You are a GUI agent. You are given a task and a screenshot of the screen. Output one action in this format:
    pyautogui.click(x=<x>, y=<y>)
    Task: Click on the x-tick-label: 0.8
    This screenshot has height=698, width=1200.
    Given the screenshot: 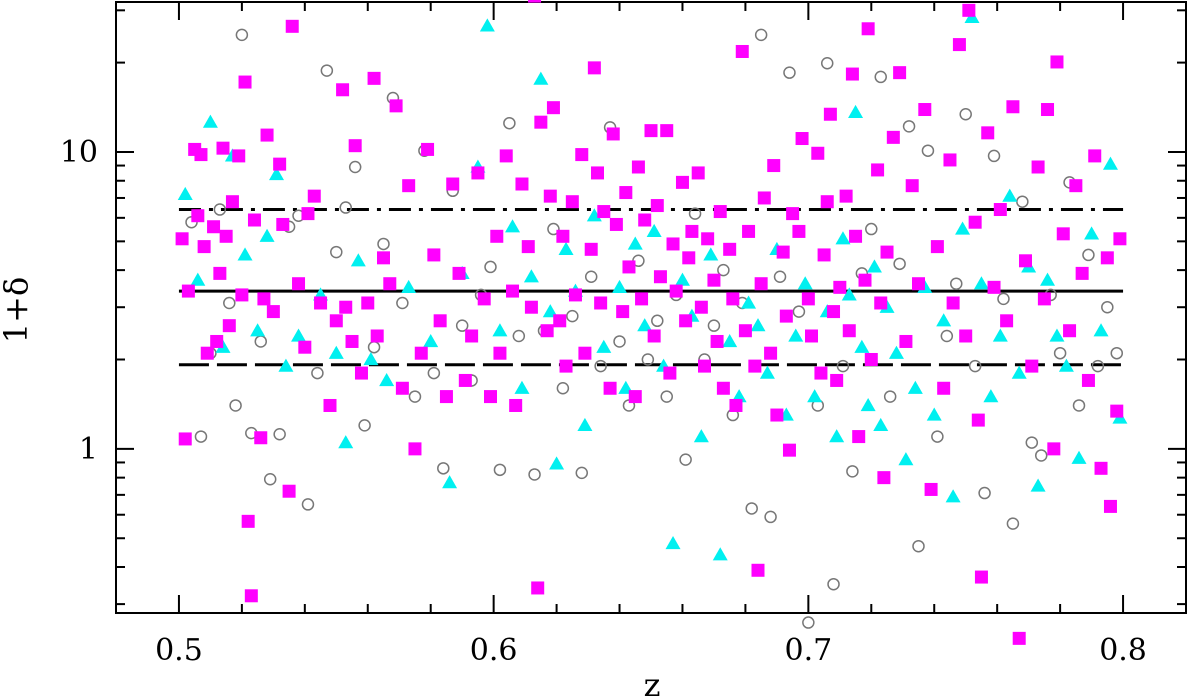 What is the action you would take?
    pyautogui.click(x=1123, y=650)
    